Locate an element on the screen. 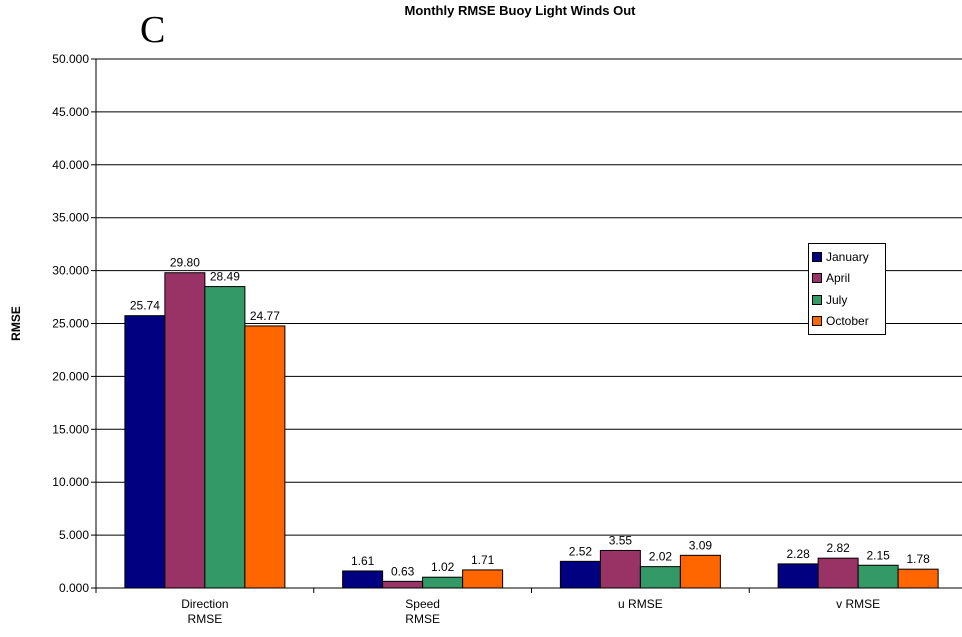 This screenshot has width=962, height=637. y-tick-label: 35.000 is located at coordinates (70, 218).